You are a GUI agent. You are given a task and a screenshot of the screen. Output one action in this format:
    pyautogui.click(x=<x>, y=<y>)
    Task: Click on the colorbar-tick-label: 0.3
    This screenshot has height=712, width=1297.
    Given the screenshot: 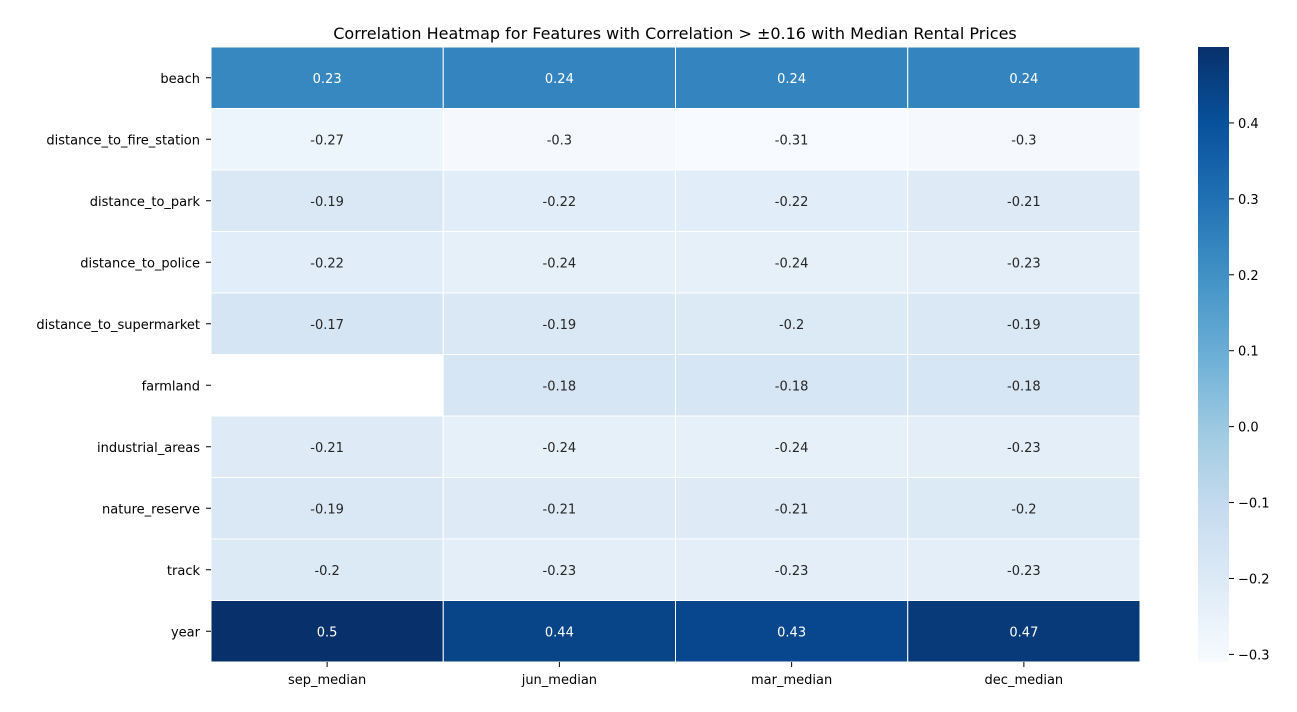 What is the action you would take?
    pyautogui.click(x=1248, y=200)
    